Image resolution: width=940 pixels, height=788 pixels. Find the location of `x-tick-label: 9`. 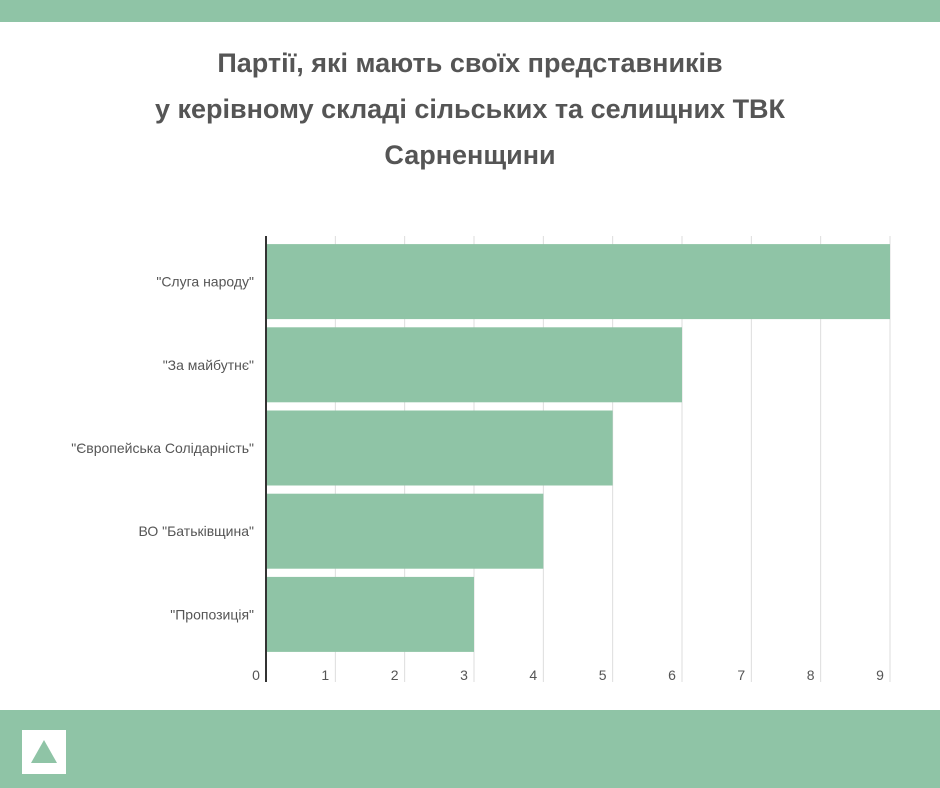

x-tick-label: 9 is located at coordinates (880, 675).